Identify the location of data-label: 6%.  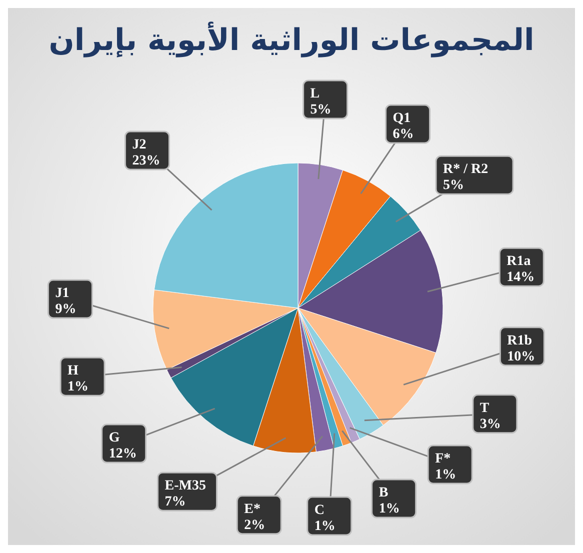
(403, 134).